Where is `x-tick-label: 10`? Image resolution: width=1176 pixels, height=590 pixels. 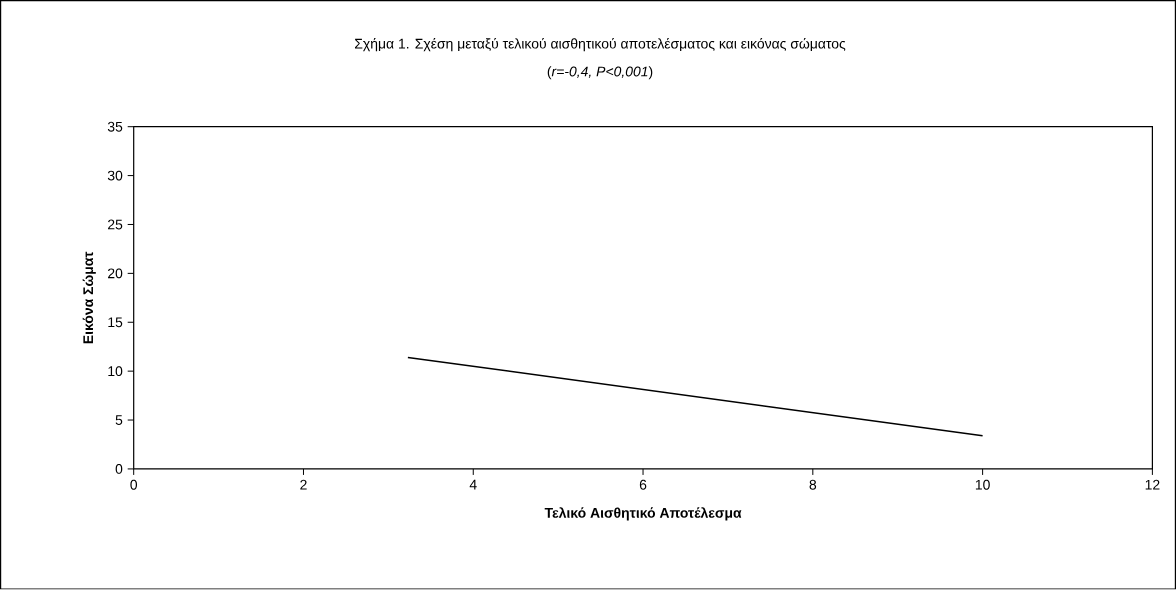 x-tick-label: 10 is located at coordinates (982, 484).